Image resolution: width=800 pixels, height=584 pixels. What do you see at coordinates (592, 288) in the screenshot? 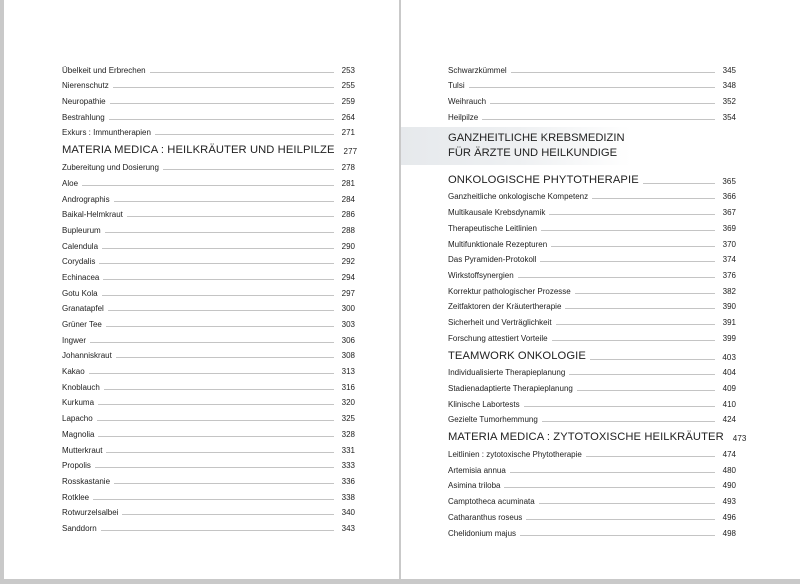
I see `toc-entry: Korrektur pathologischer Prozesse 382` at bounding box center [592, 288].